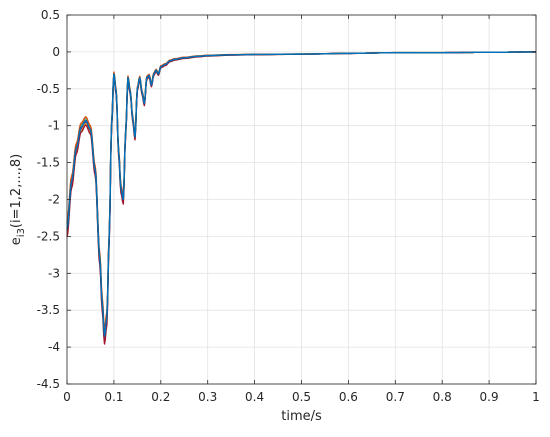 This screenshot has width=550, height=437. What do you see at coordinates (48, 384) in the screenshot?
I see `y-tick-label: -4.5` at bounding box center [48, 384].